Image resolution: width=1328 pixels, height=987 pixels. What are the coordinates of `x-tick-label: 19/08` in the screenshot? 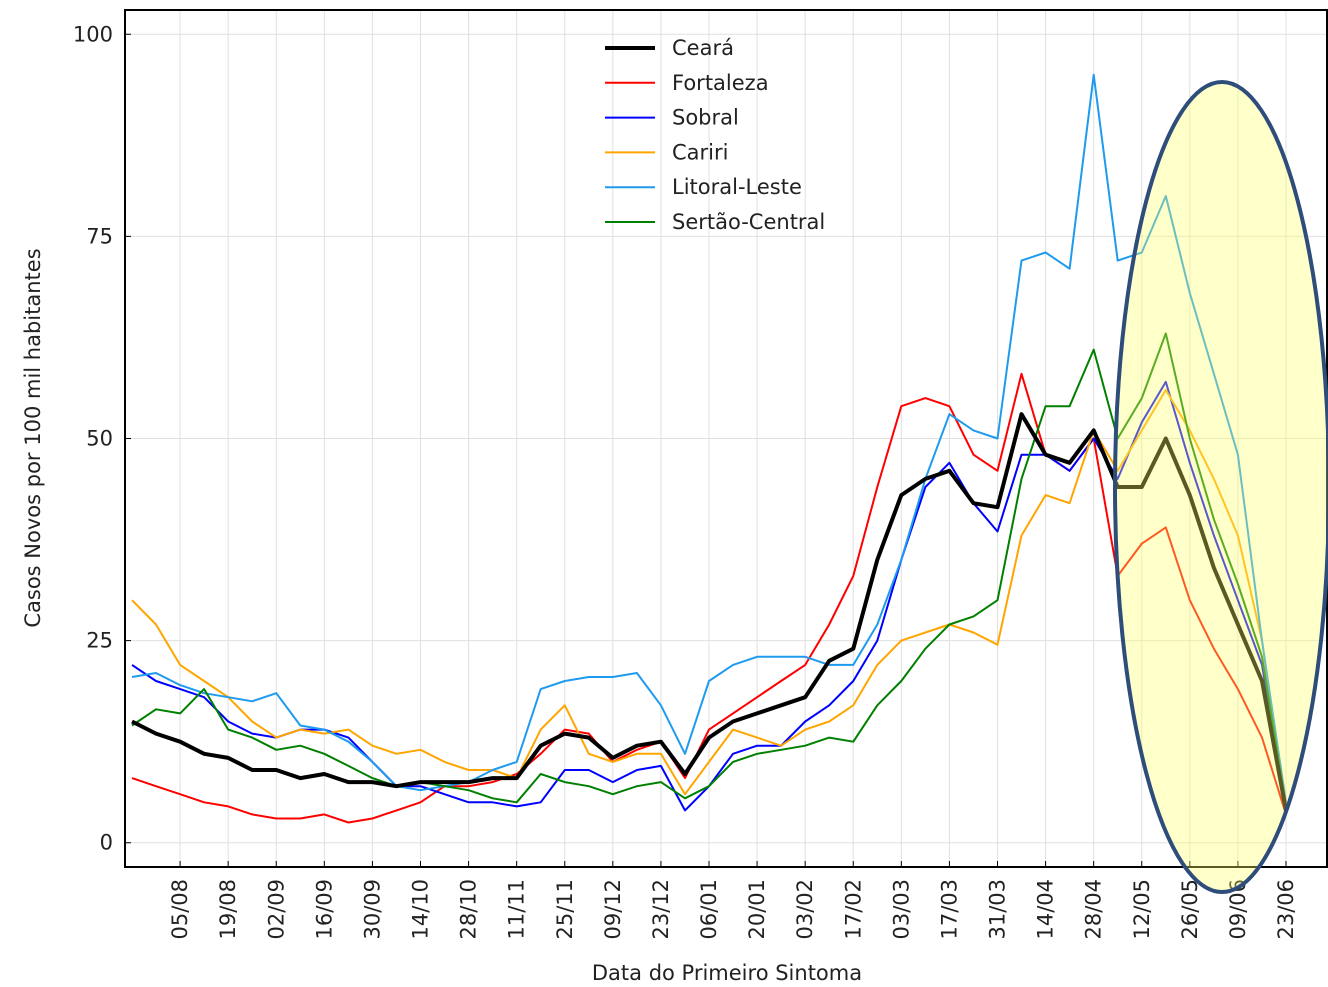 It's located at (228, 909).